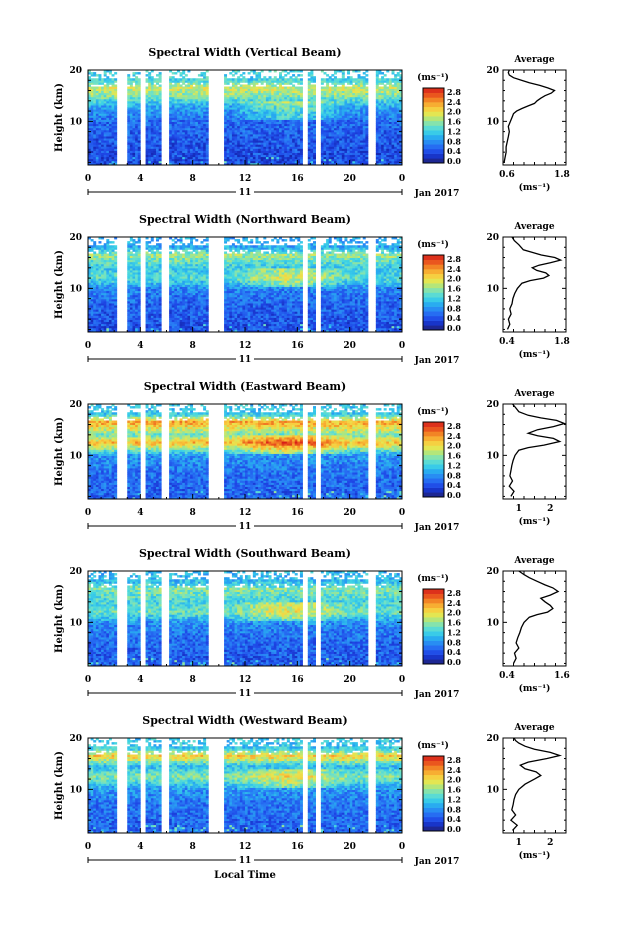 The height and width of the screenshot is (929, 623). I want to click on avg-x-tick-label: 1.8, so click(562, 342).